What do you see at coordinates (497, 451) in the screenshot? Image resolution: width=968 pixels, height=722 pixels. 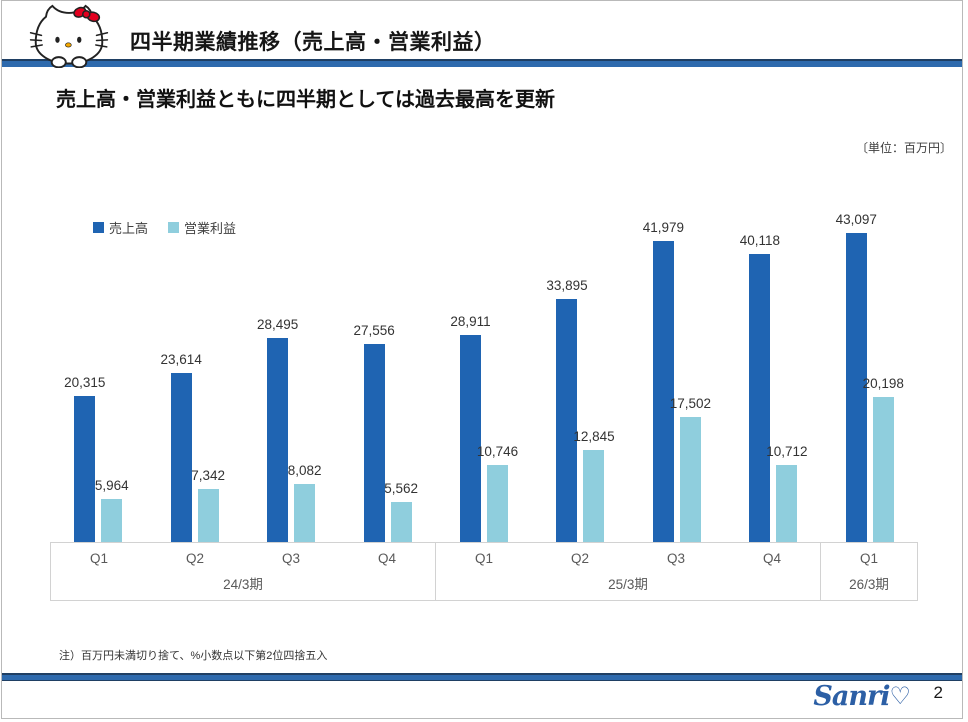 I see `profit-bar-value-label: 10,746` at bounding box center [497, 451].